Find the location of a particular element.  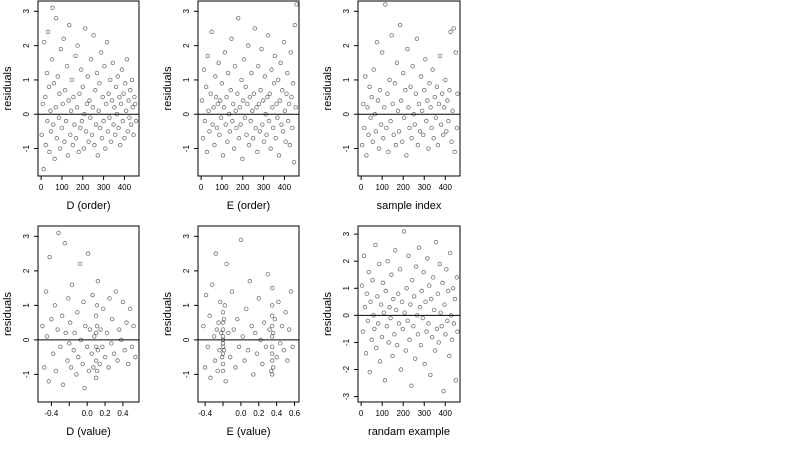

y-tick-label: 2 is located at coordinates (346, 45).